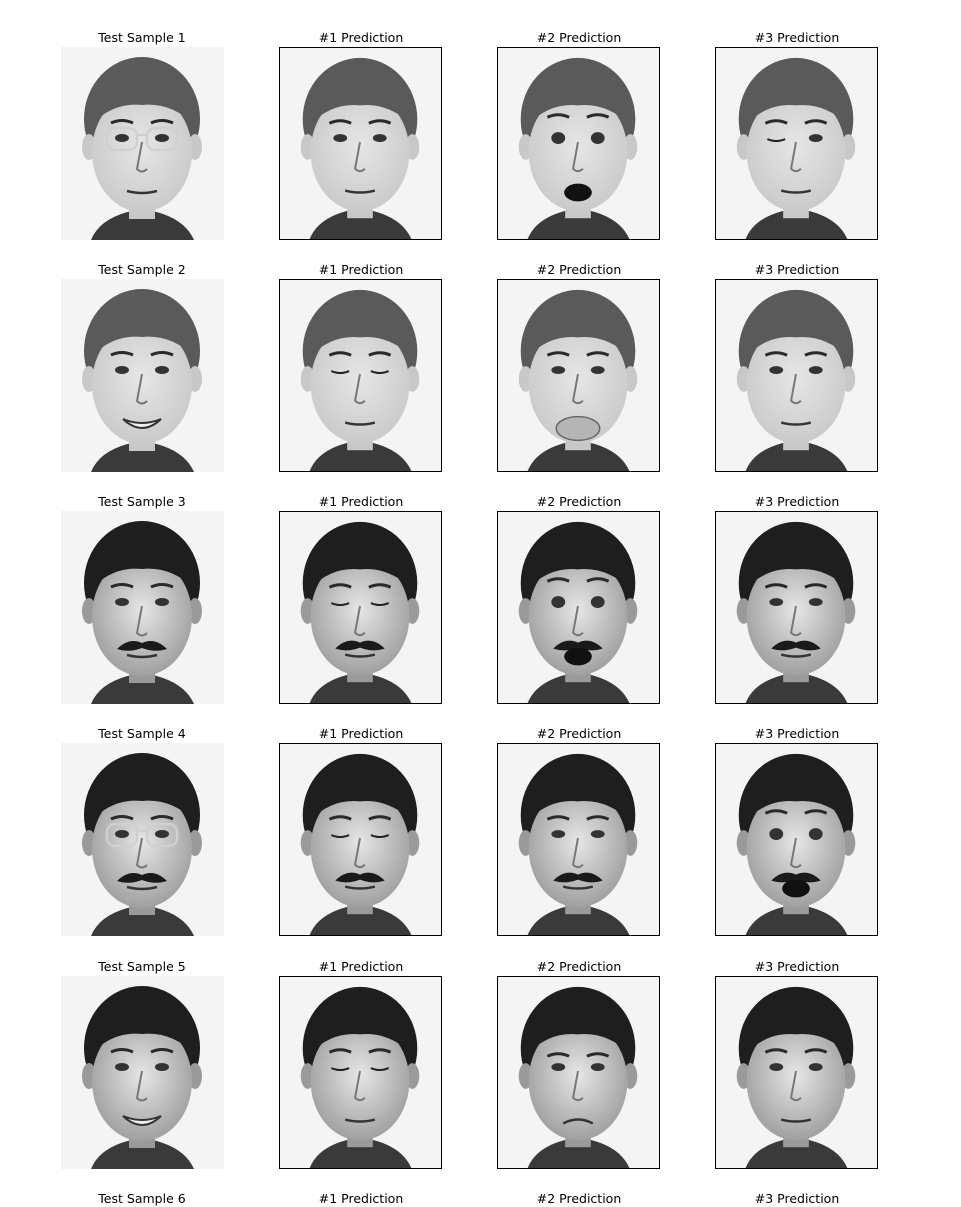 The width and height of the screenshot is (961, 1207). I want to click on test-sample-title: Test Sample 2, so click(142, 269).